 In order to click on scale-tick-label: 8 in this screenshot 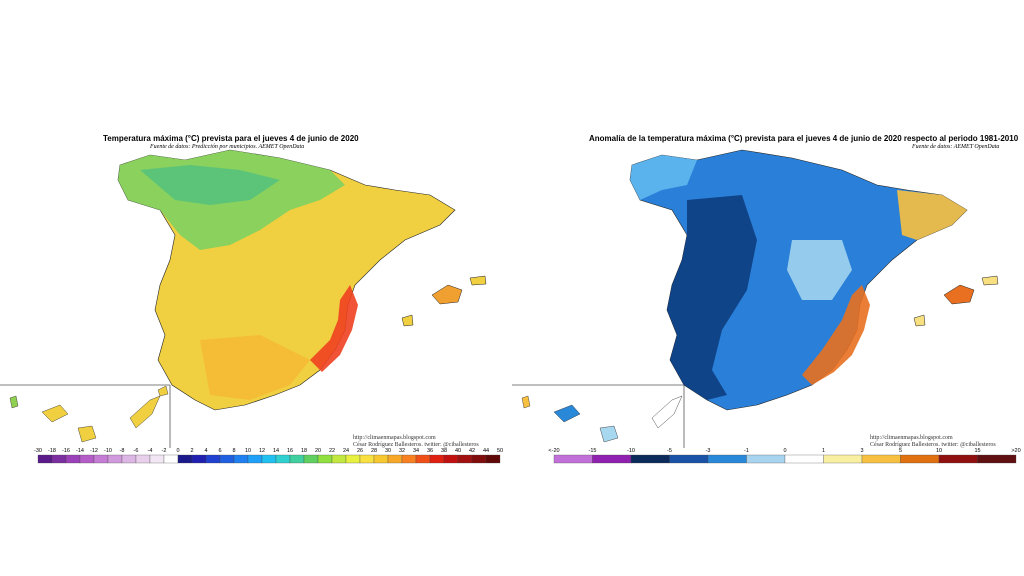, I will do `click(234, 451)`.